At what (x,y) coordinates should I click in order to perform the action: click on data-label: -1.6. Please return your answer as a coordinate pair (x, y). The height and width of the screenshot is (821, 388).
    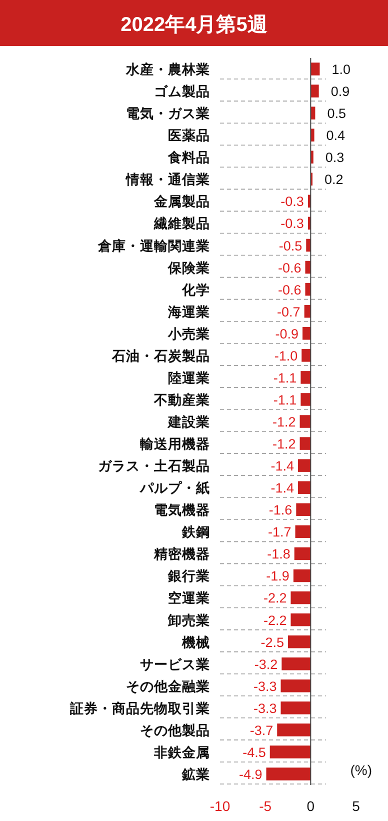
    Looking at the image, I should click on (280, 510).